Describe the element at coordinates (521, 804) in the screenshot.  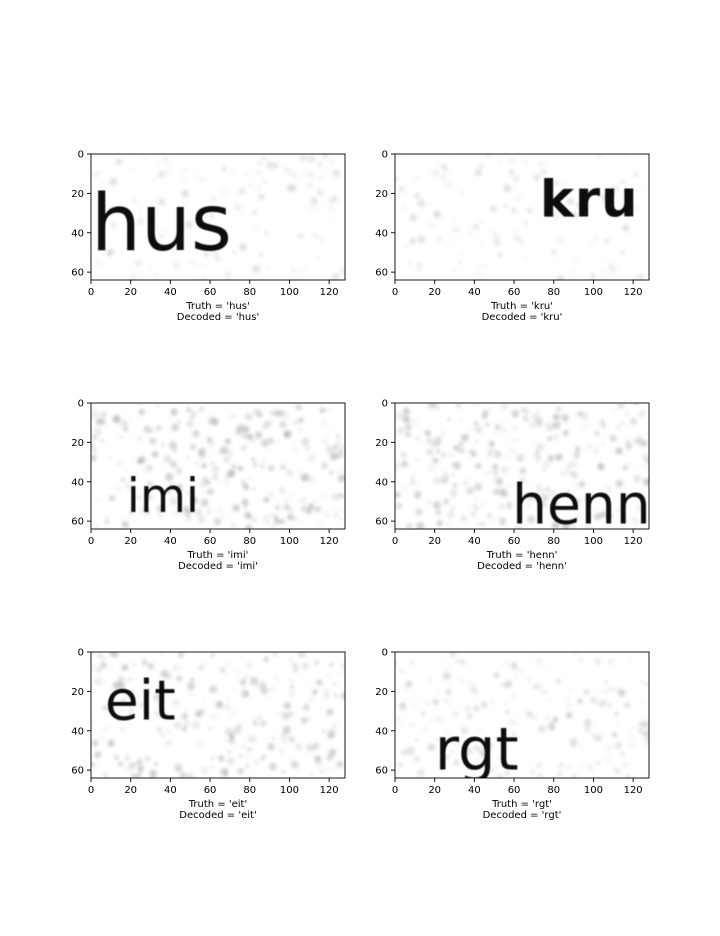
I see `truth-label: Truth = 'rgt'` at that location.